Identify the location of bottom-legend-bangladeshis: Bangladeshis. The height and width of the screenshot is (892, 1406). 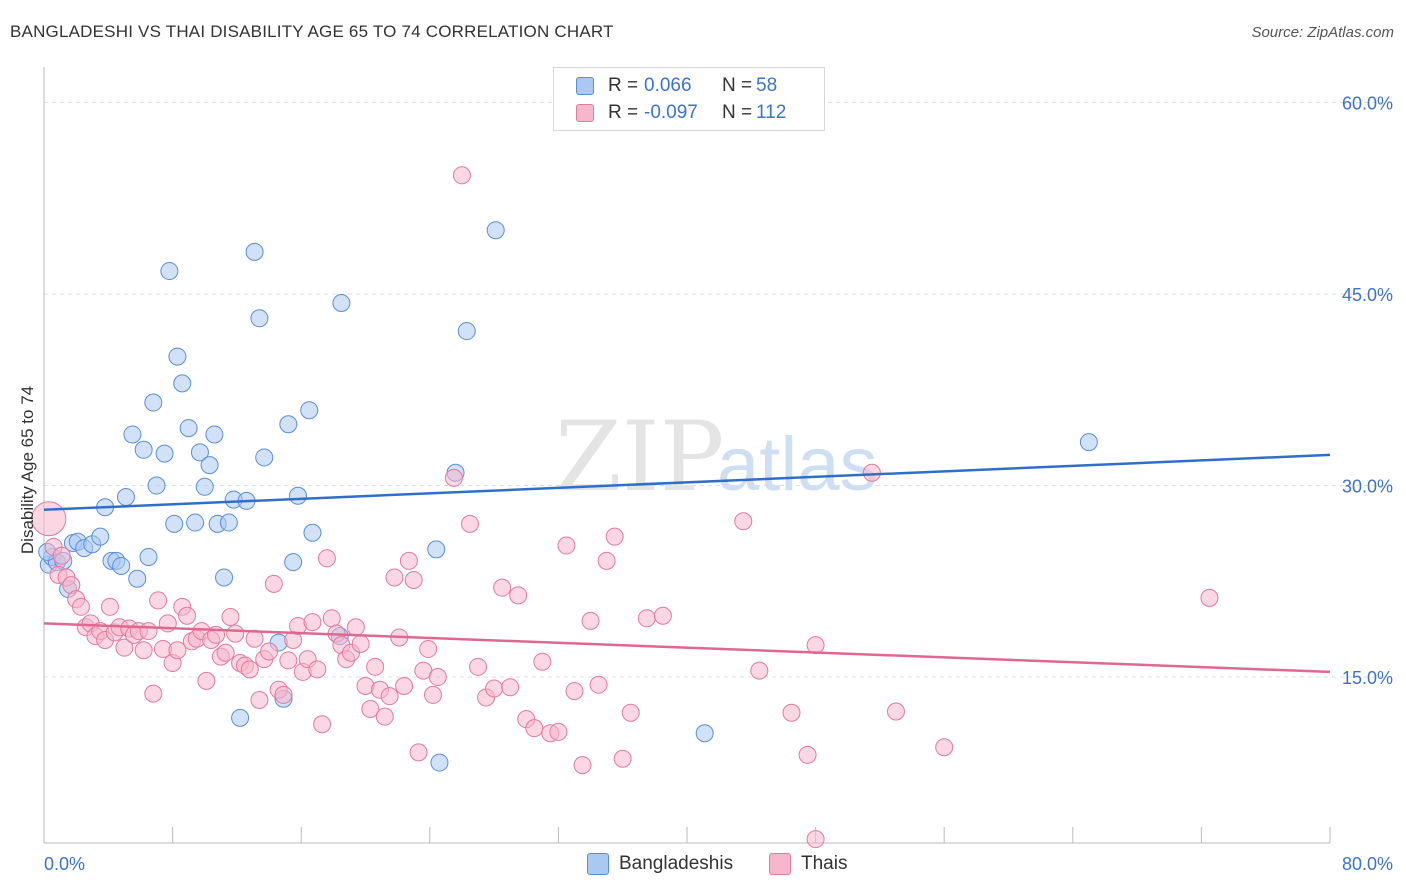
(660, 864).